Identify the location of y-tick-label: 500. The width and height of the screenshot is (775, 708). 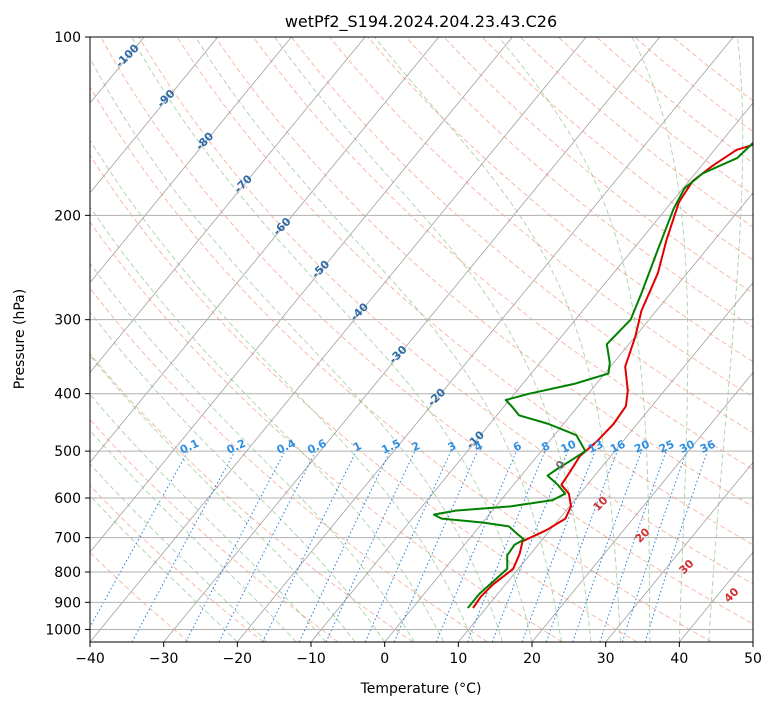
(67, 452).